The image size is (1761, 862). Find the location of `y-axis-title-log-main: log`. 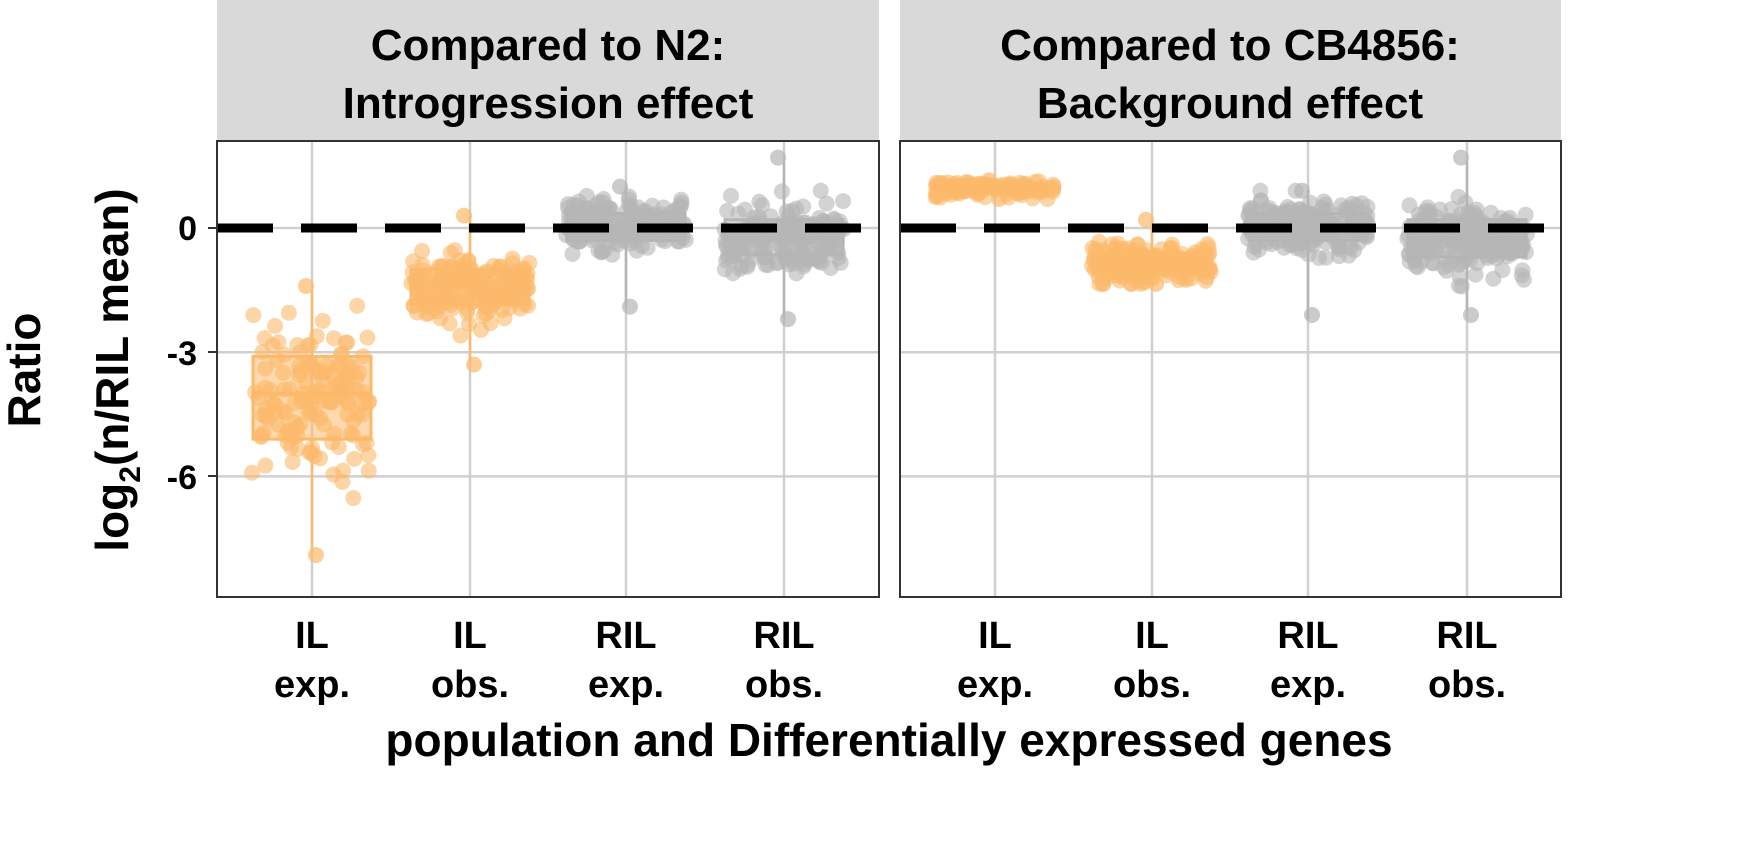

y-axis-title-log-main: log is located at coordinates (112, 517).